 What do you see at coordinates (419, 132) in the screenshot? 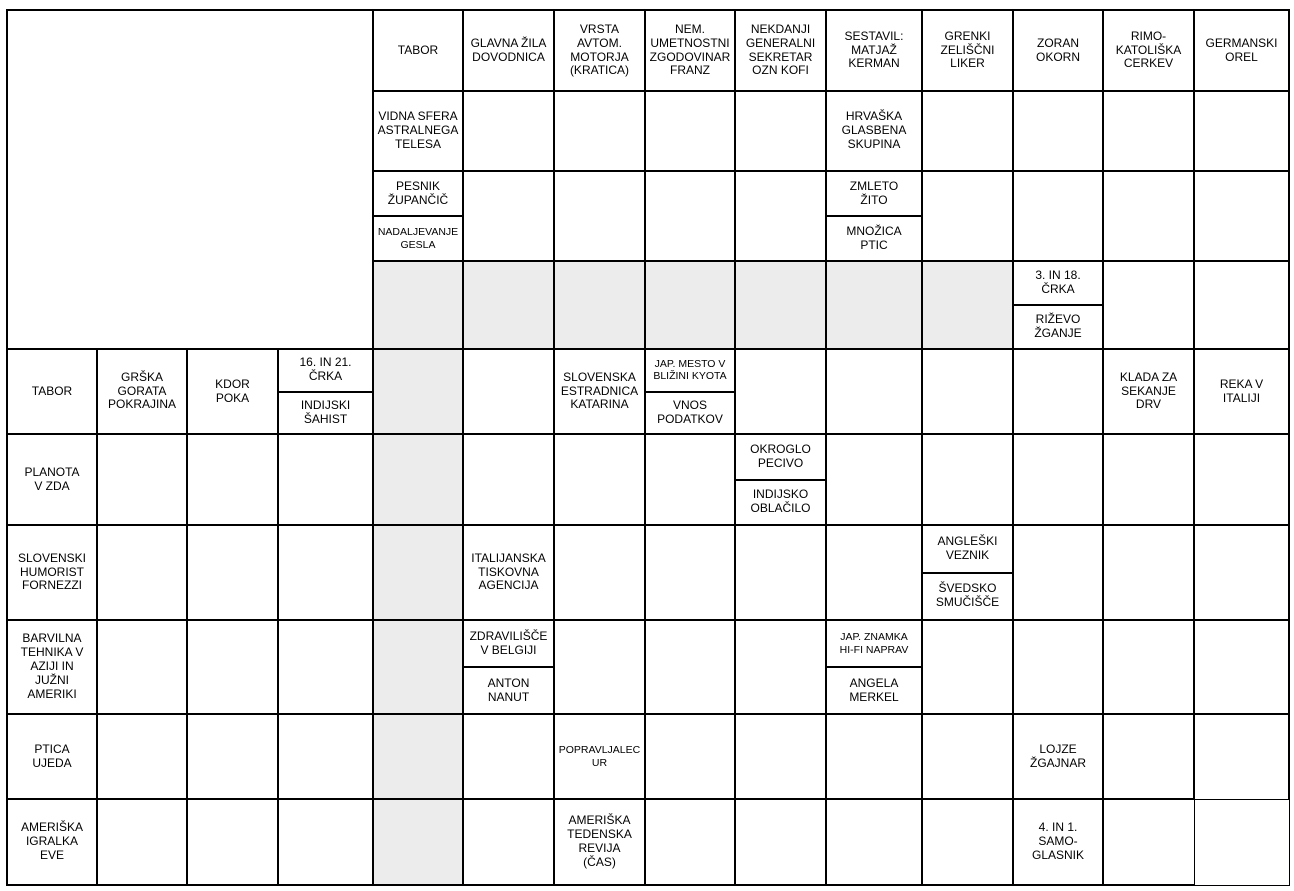
I see `clue-cell: VIDNA SFERA ASTRALNEGA TELESA` at bounding box center [419, 132].